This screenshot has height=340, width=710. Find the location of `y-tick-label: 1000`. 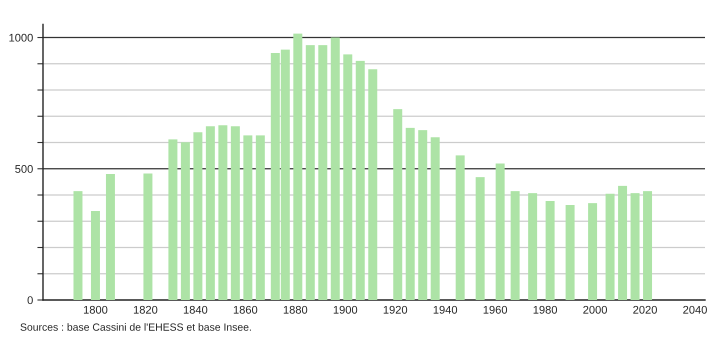

y-tick-label: 1000 is located at coordinates (21, 38).